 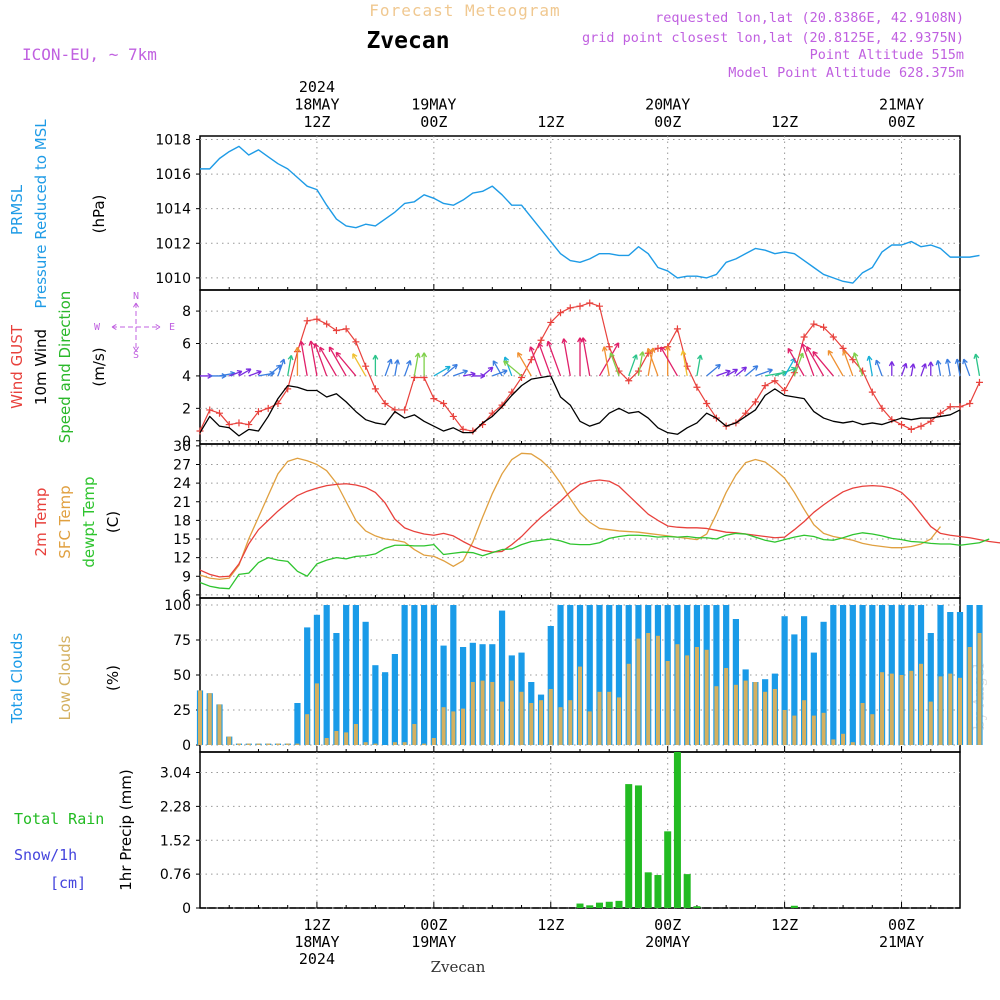 I want to click on pressure-line, so click(x=590, y=214).